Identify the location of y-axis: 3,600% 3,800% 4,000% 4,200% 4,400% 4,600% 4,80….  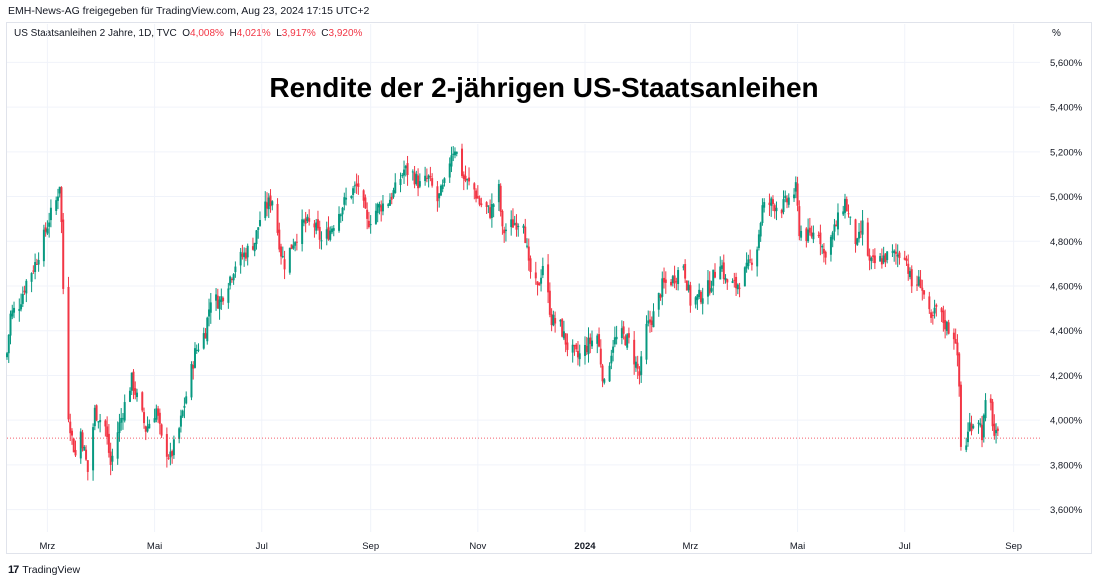
(1066, 287).